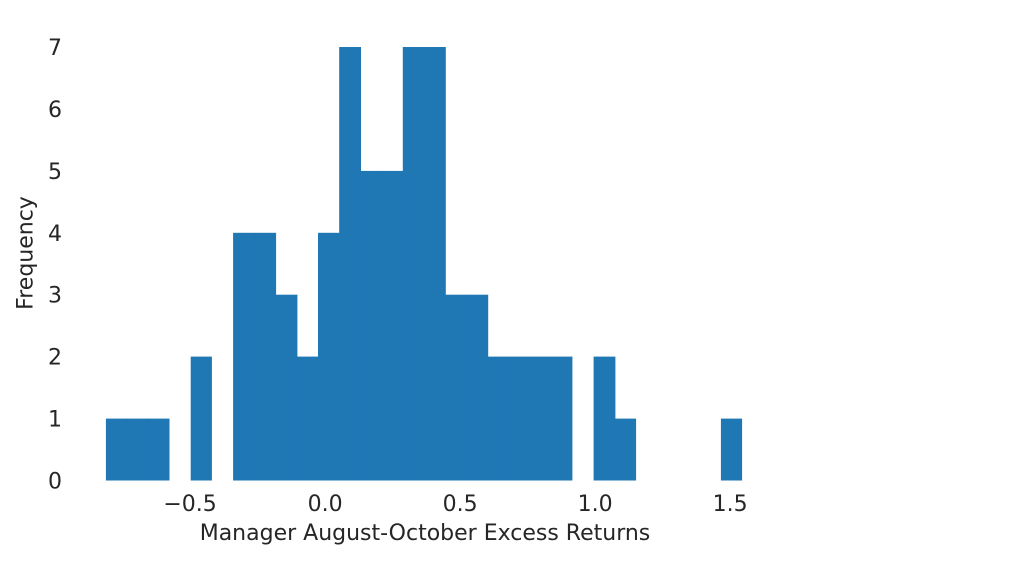 The width and height of the screenshot is (1024, 575). What do you see at coordinates (55, 482) in the screenshot?
I see `y-tick-label: 0` at bounding box center [55, 482].